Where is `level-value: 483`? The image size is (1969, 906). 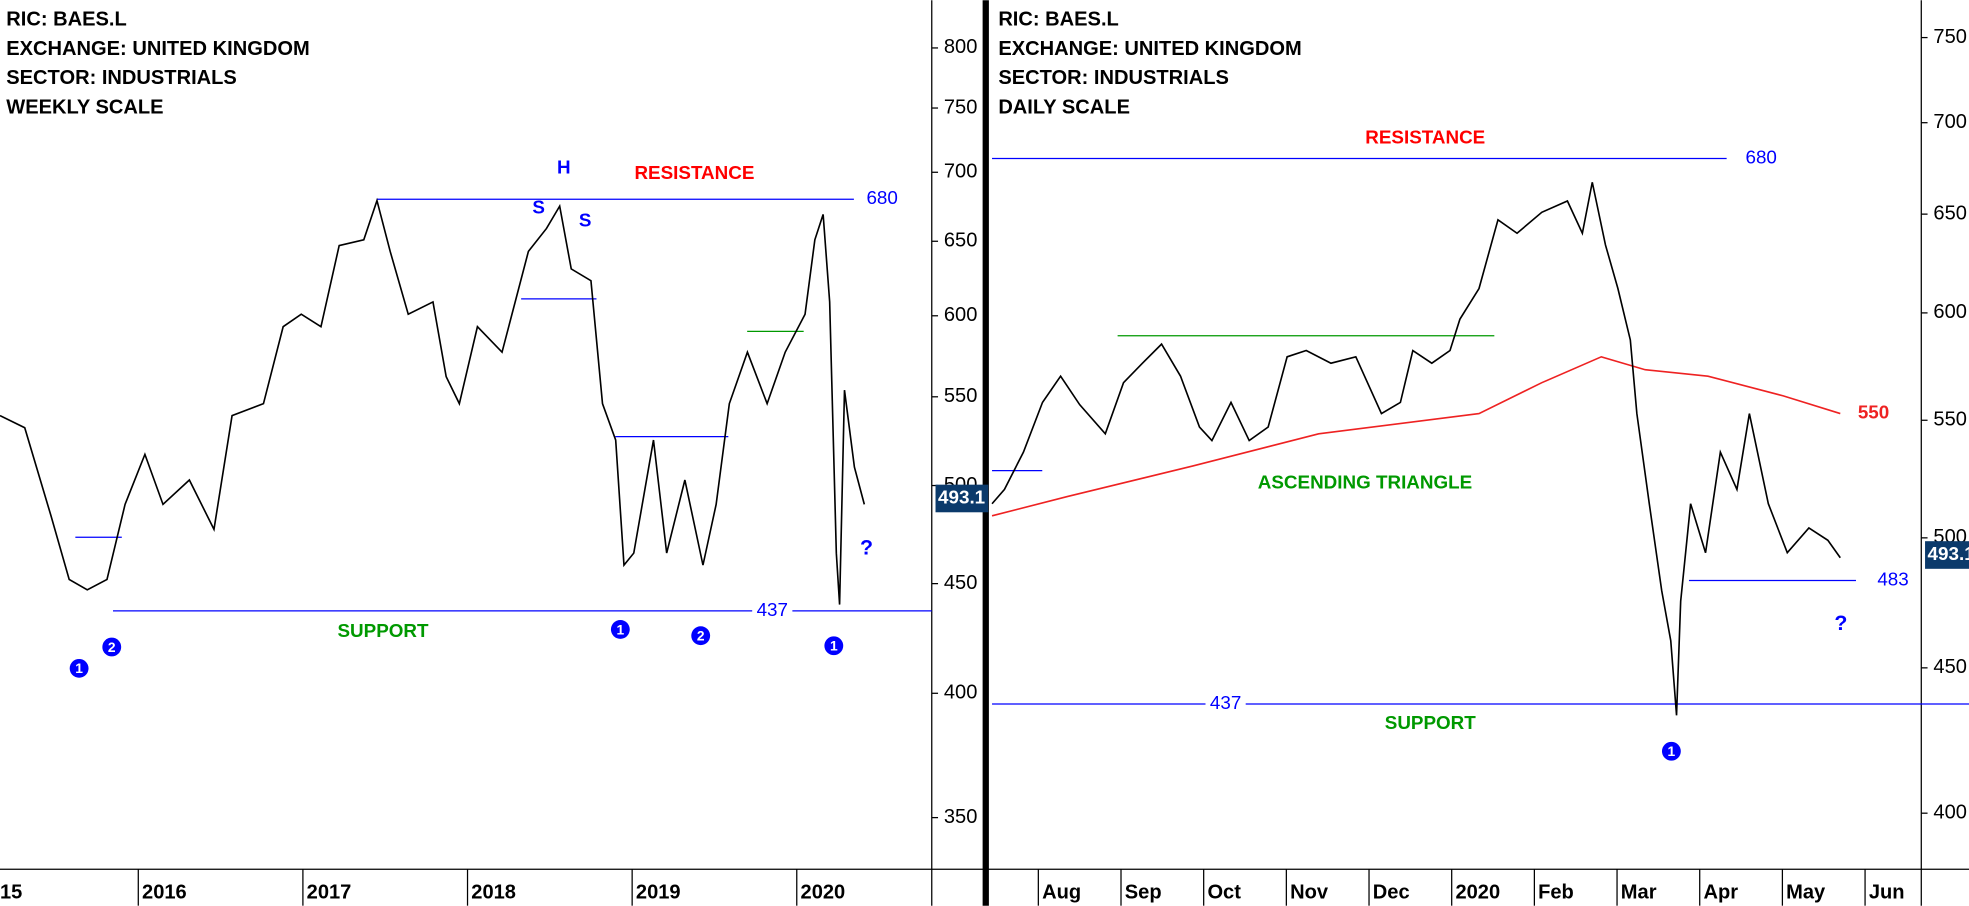 level-value: 483 is located at coordinates (1892, 579).